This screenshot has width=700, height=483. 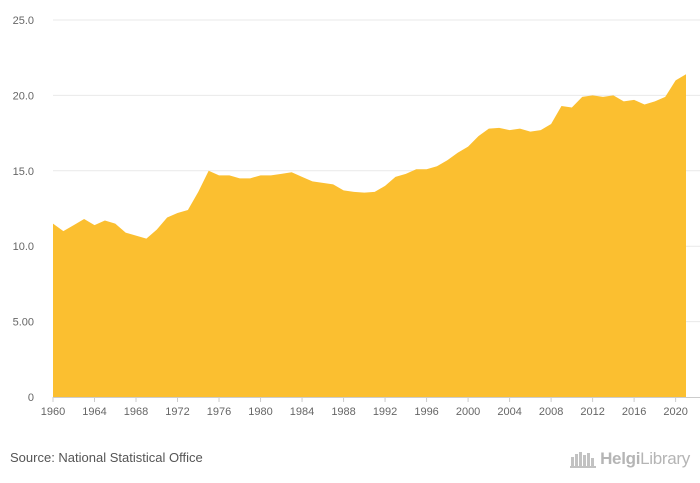 I want to click on source-note: Source: National Statistical Office, so click(x=106, y=457).